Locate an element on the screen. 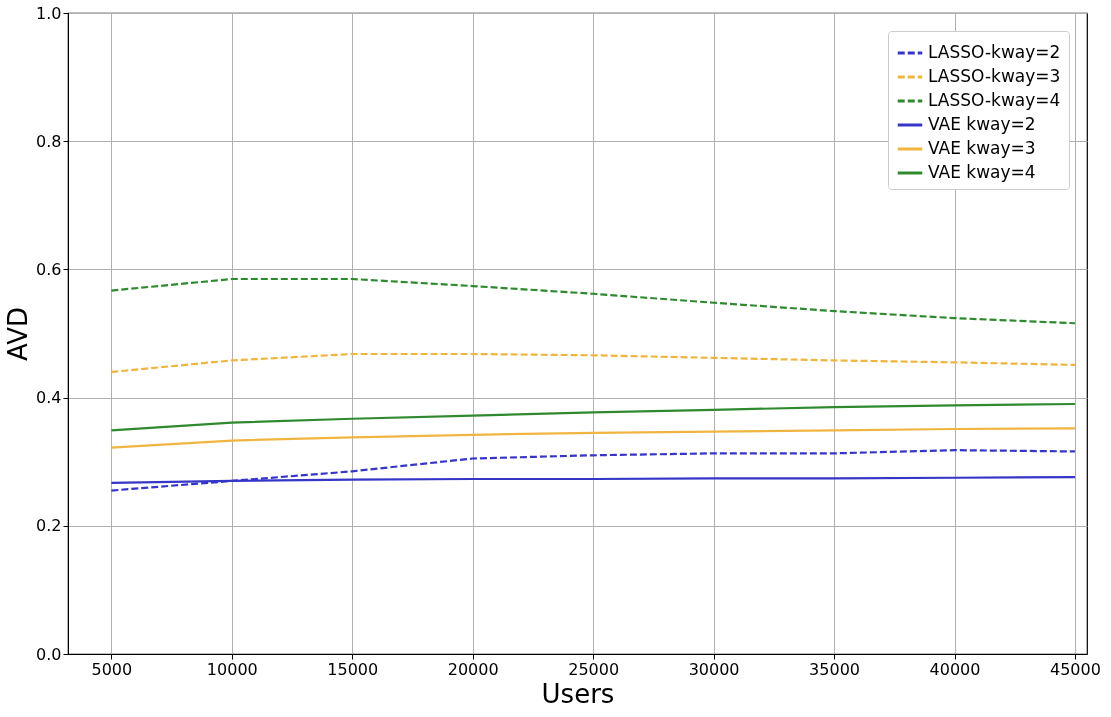 Image resolution: width=1111 pixels, height=717 pixels. x-tick-label: 25000 is located at coordinates (594, 669).